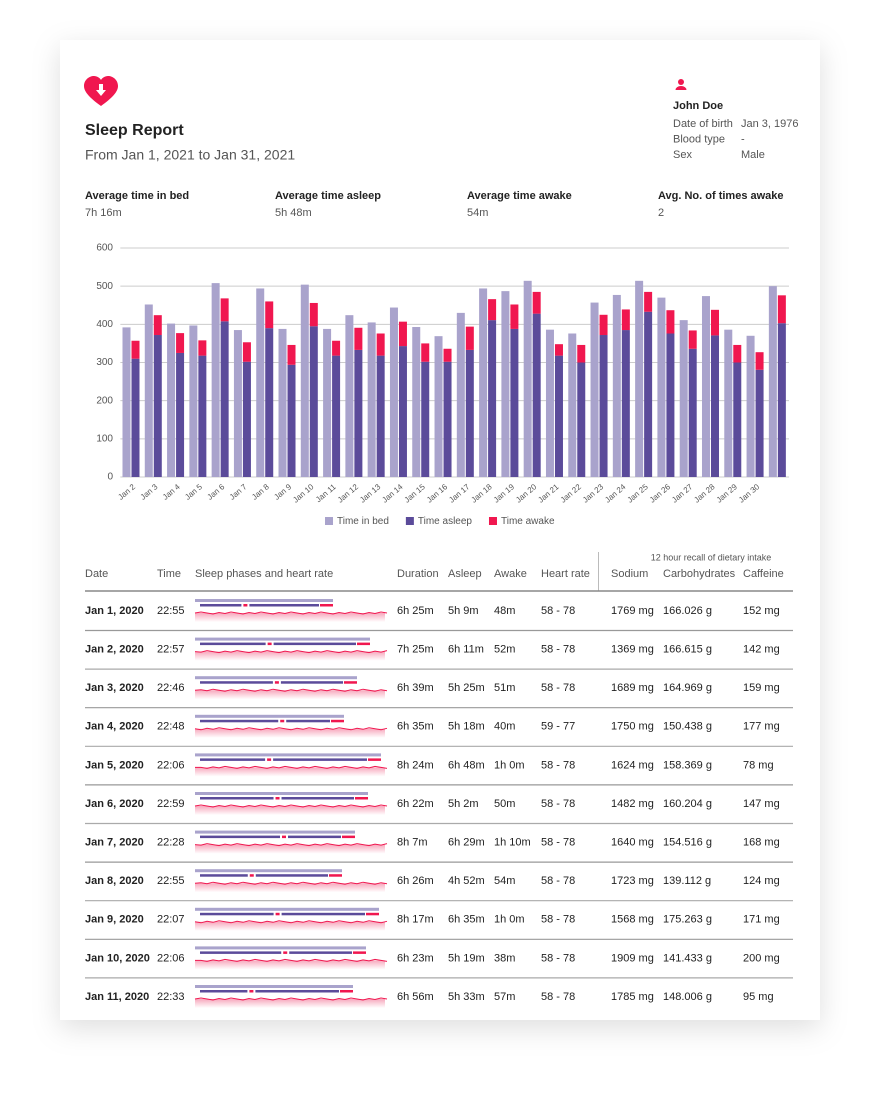 The image size is (880, 1100). I want to click on y-tick-label: 0, so click(110, 477).